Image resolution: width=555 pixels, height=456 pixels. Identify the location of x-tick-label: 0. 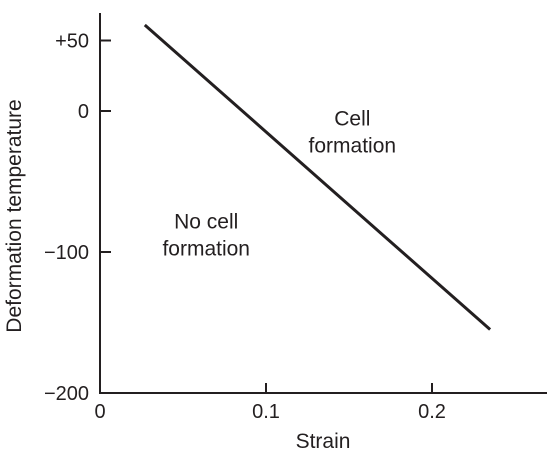
(99, 412).